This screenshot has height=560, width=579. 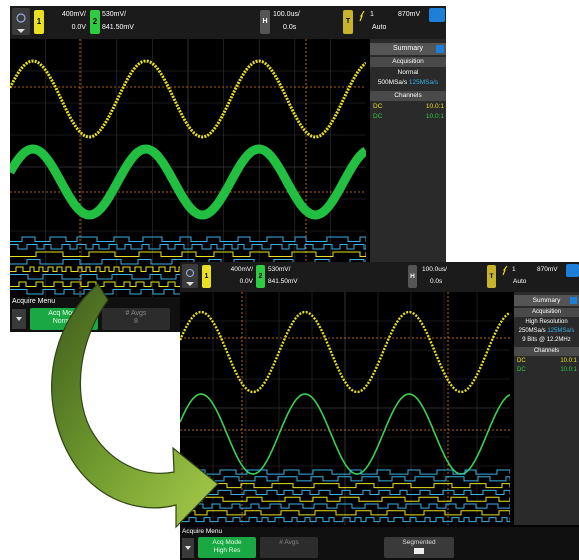 What do you see at coordinates (289, 547) in the screenshot?
I see `avgs-softkey: # Avgs` at bounding box center [289, 547].